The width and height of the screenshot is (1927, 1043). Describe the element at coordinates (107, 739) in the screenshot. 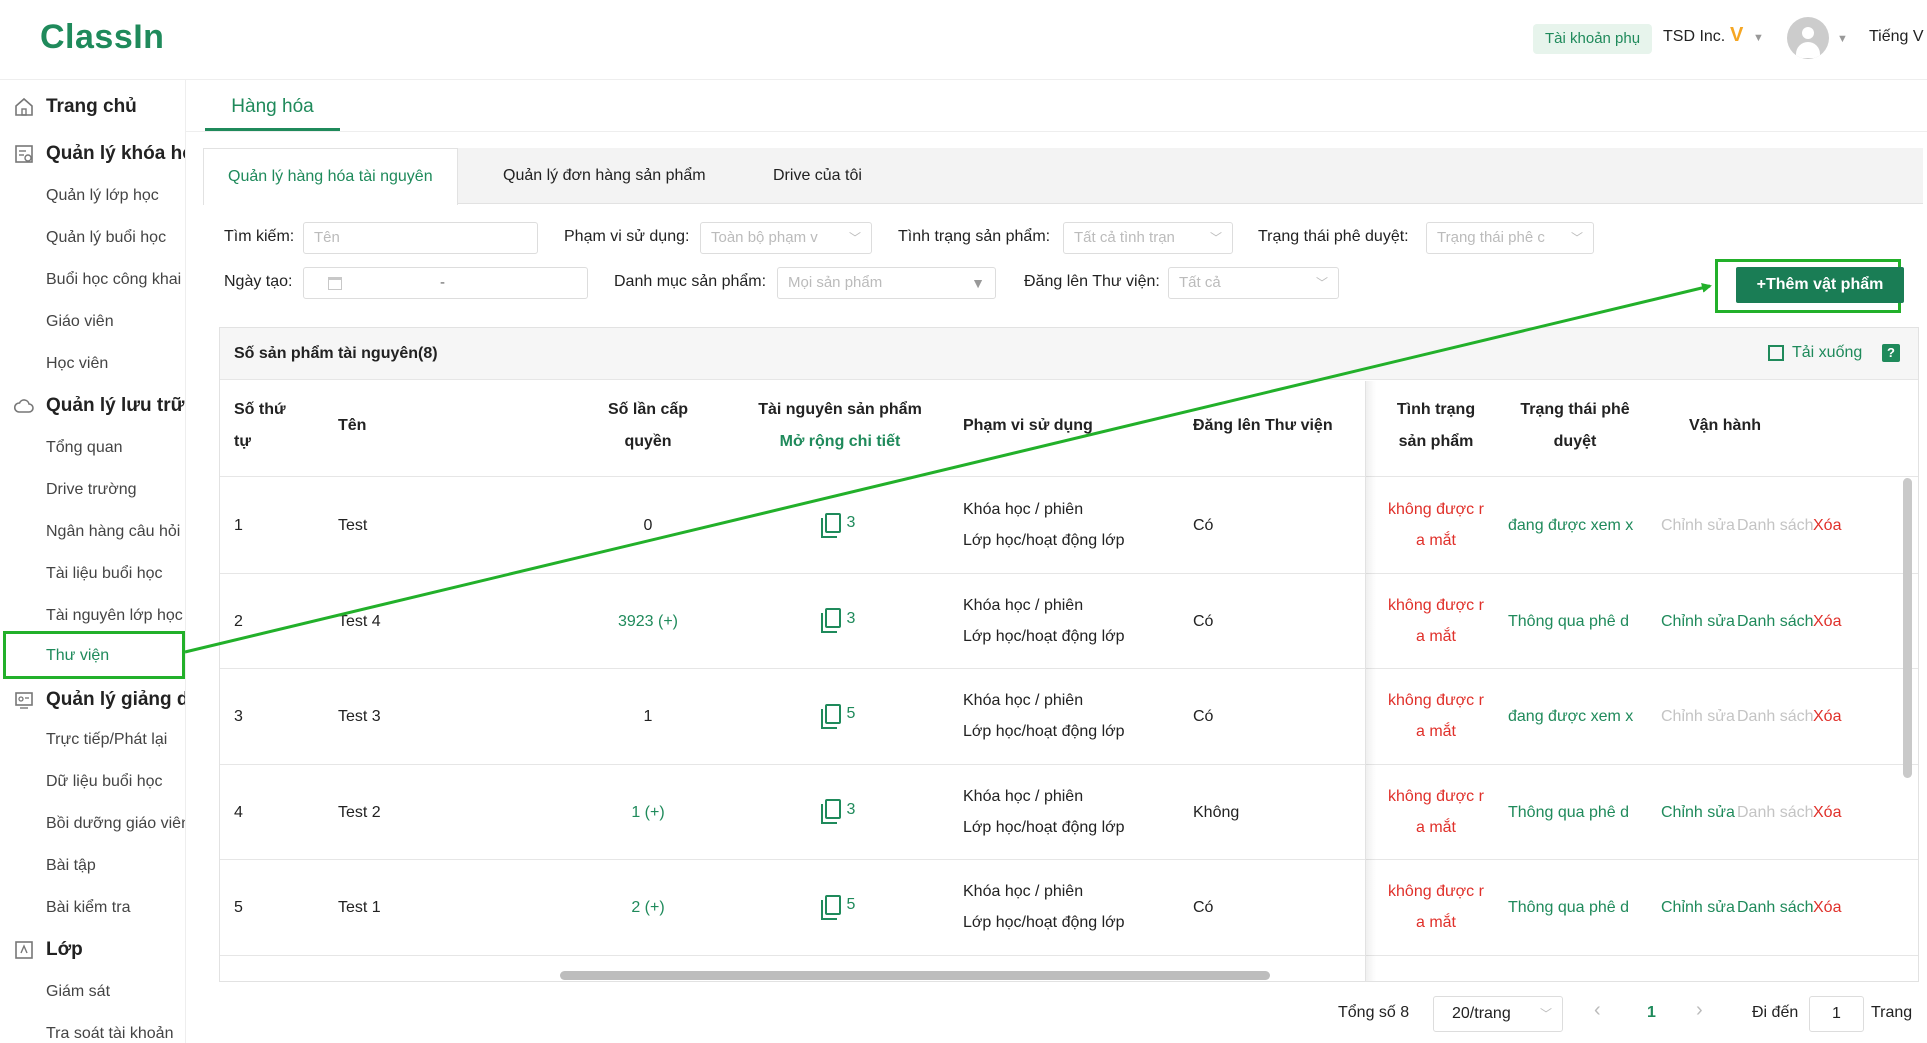

I see `sidebar-item-live-replay: Trực tiếp/Phát lại` at that location.